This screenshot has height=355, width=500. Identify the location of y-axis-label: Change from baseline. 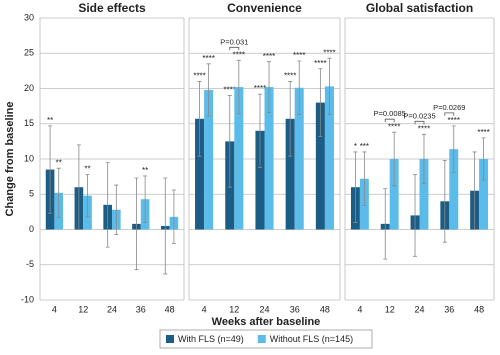
(10, 159).